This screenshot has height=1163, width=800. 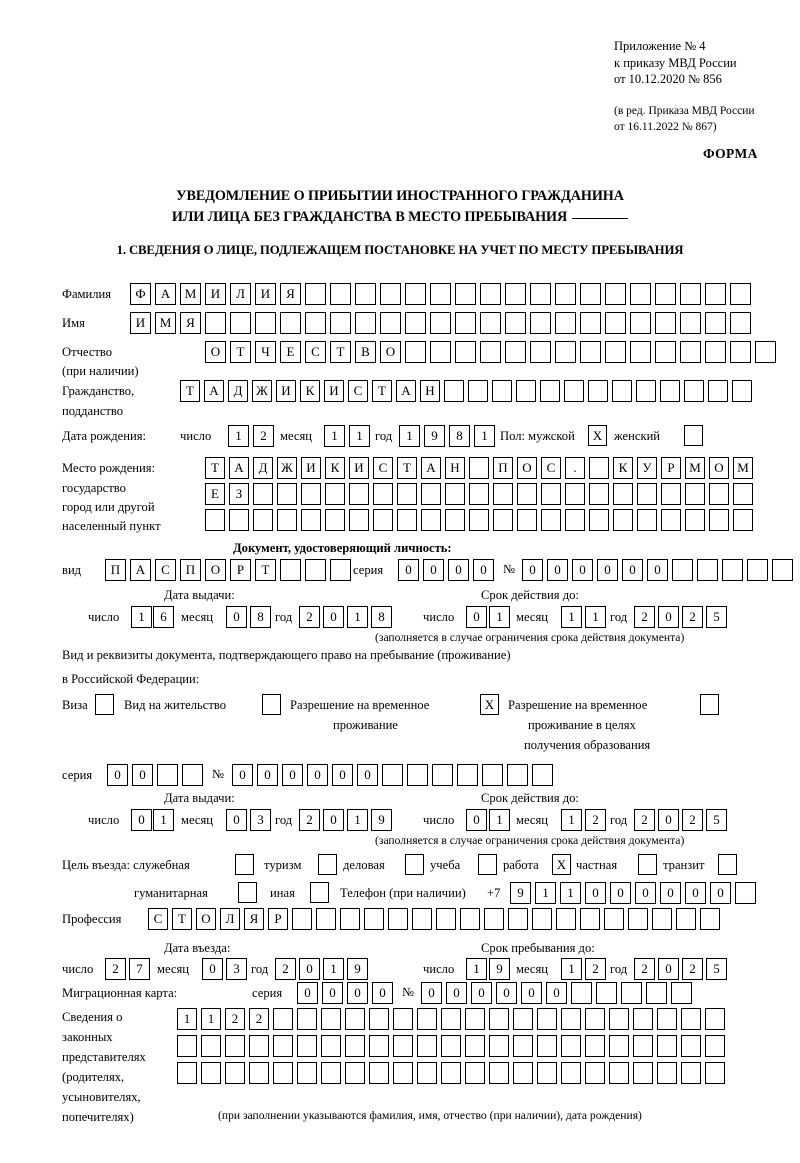 What do you see at coordinates (214, 391) in the screenshot?
I see `citizenship-cell: А` at bounding box center [214, 391].